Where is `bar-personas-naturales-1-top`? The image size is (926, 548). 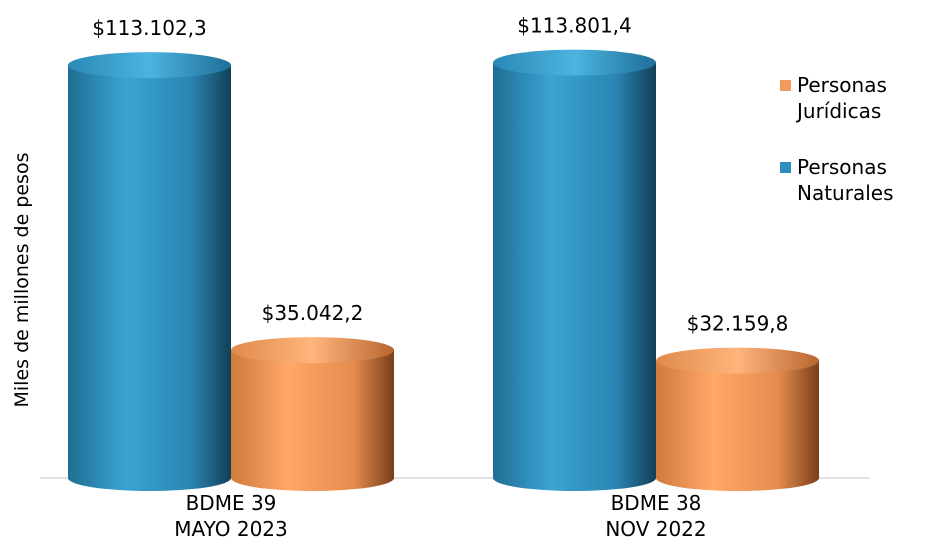
bar-personas-naturales-1-top is located at coordinates (149, 65).